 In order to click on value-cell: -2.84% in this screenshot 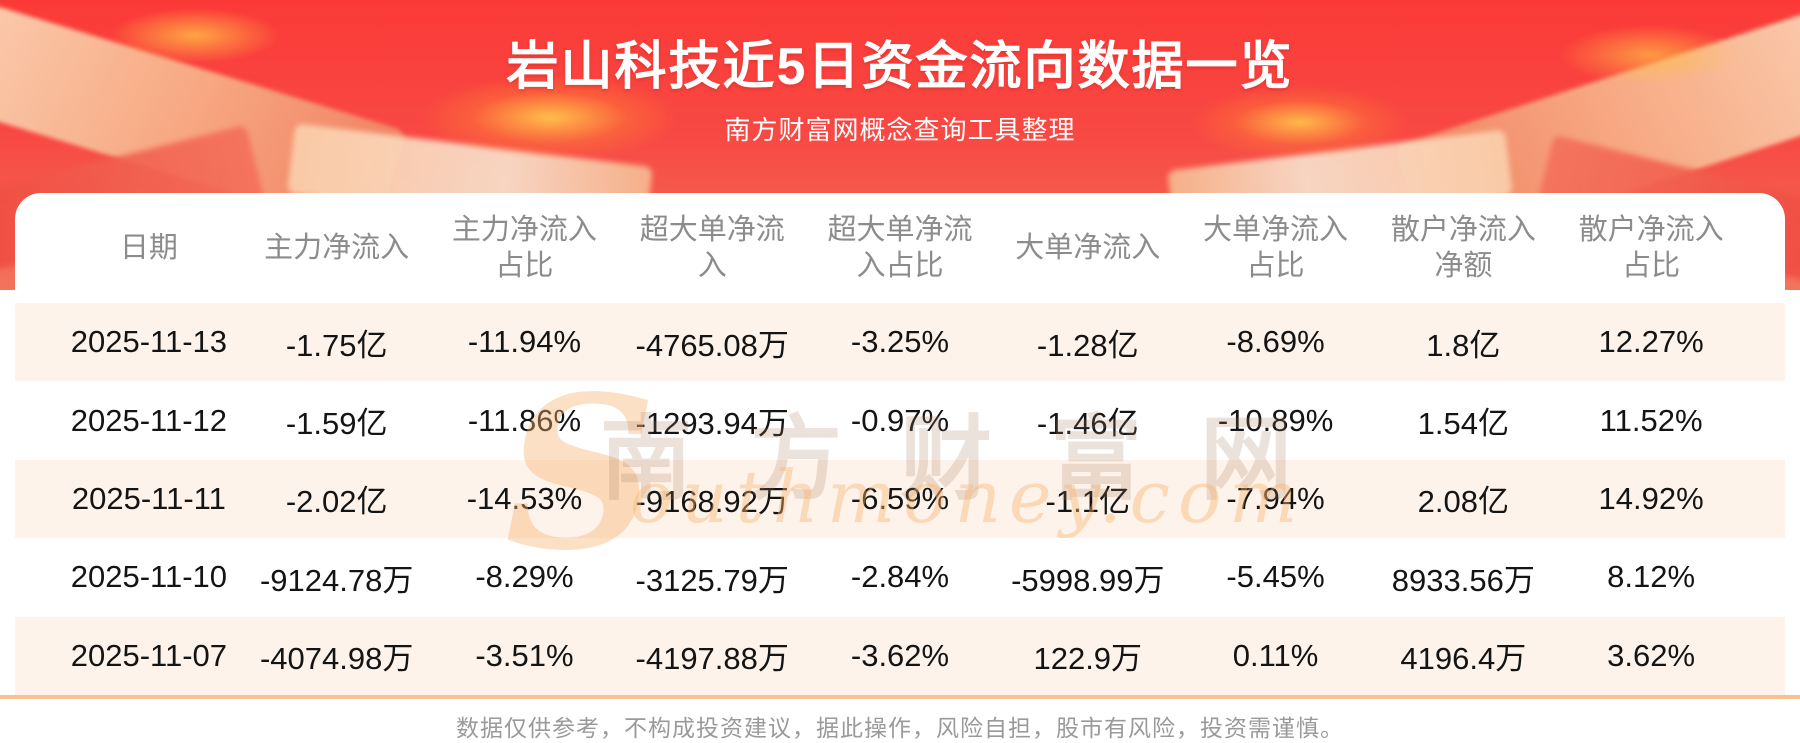, I will do `click(900, 577)`.